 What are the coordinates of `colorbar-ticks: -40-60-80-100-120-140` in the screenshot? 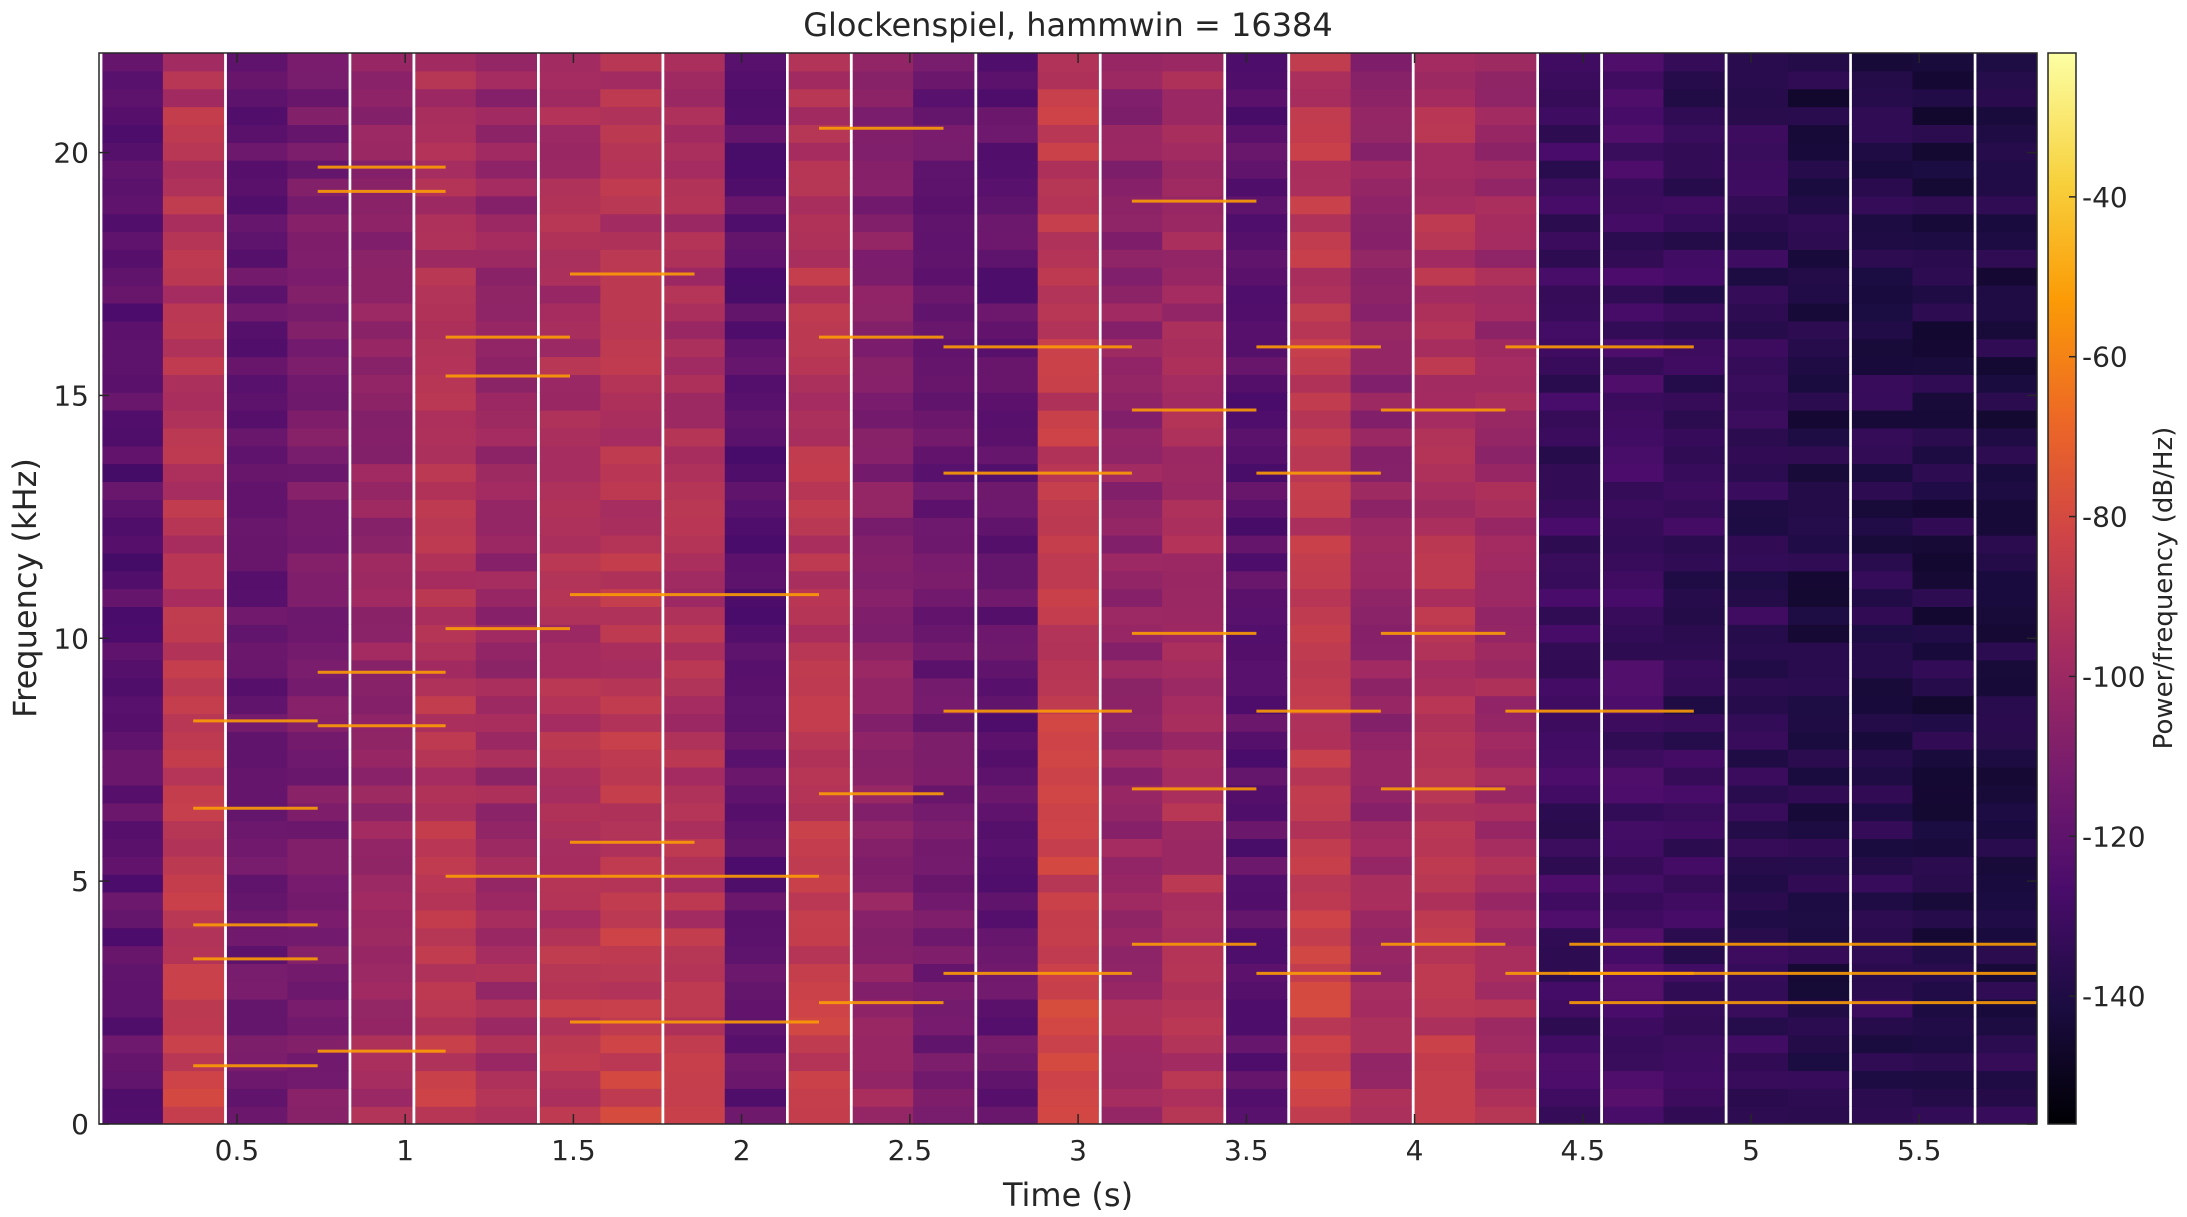 It's located at (2107, 597).